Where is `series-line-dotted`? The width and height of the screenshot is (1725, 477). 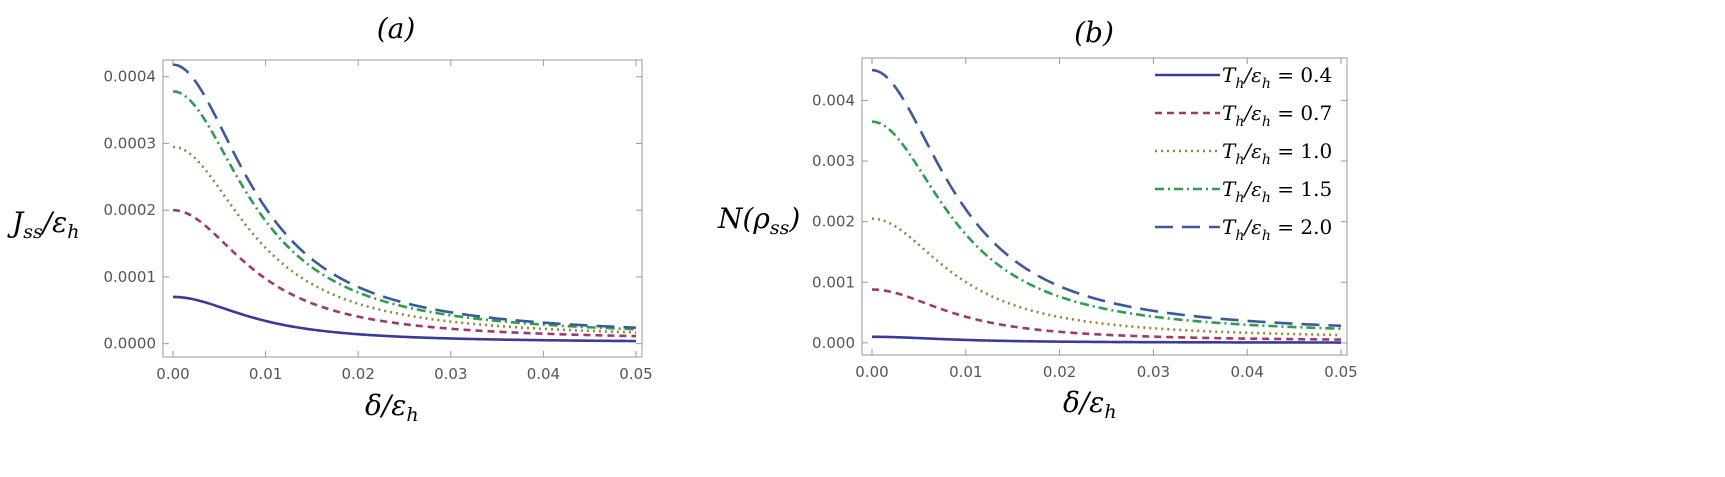 series-line-dotted is located at coordinates (404, 239).